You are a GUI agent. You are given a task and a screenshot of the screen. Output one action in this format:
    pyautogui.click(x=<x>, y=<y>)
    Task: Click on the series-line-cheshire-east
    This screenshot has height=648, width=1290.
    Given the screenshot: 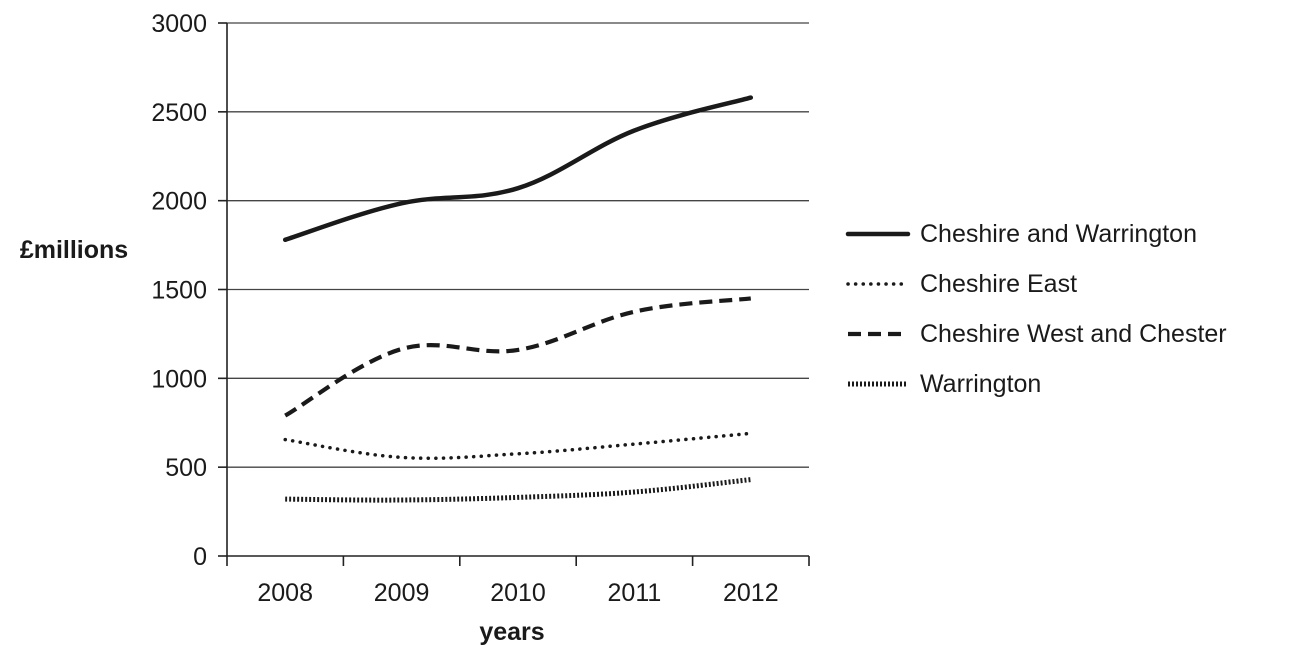 What is the action you would take?
    pyautogui.click(x=518, y=446)
    